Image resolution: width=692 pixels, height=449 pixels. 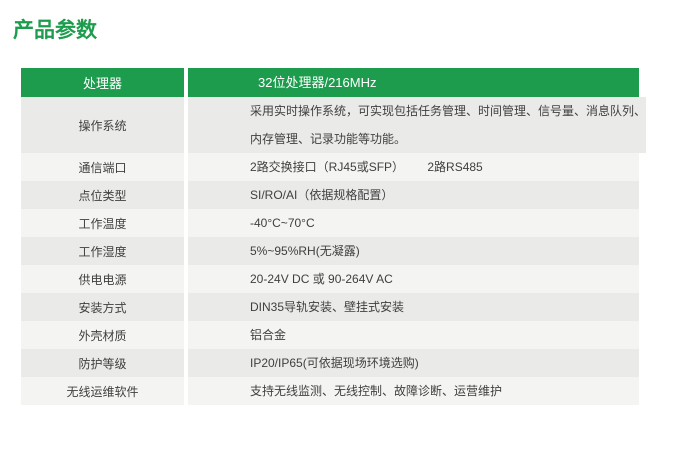 I want to click on row-value: -40°C~70°C, so click(x=413, y=223).